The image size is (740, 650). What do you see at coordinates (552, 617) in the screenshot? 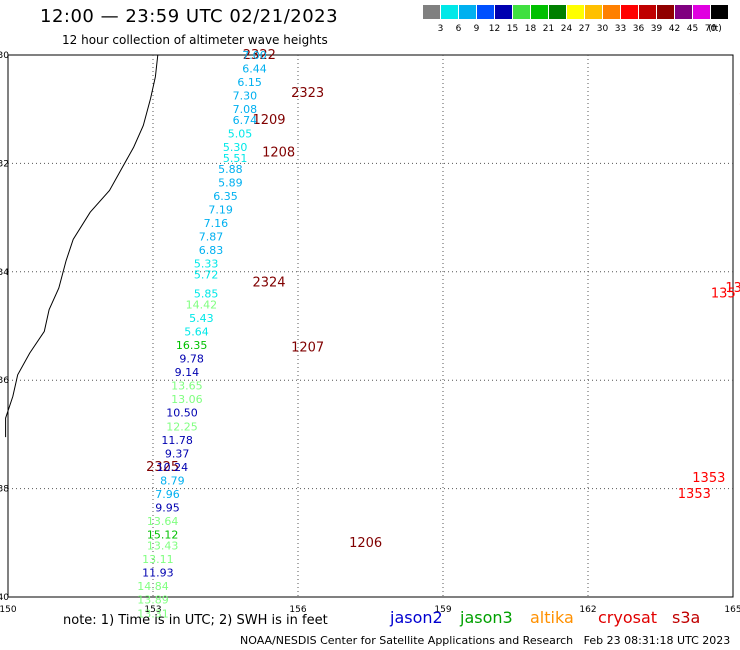
I see `satellite-altika: altika` at bounding box center [552, 617].